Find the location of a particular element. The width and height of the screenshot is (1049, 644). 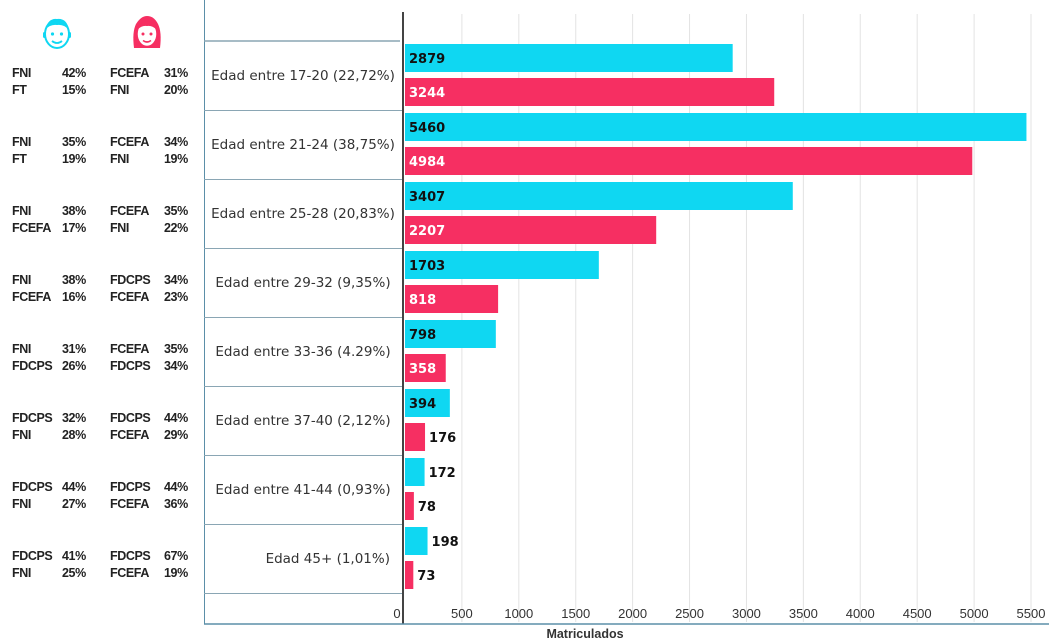

bar-value-label: 394 is located at coordinates (422, 404).